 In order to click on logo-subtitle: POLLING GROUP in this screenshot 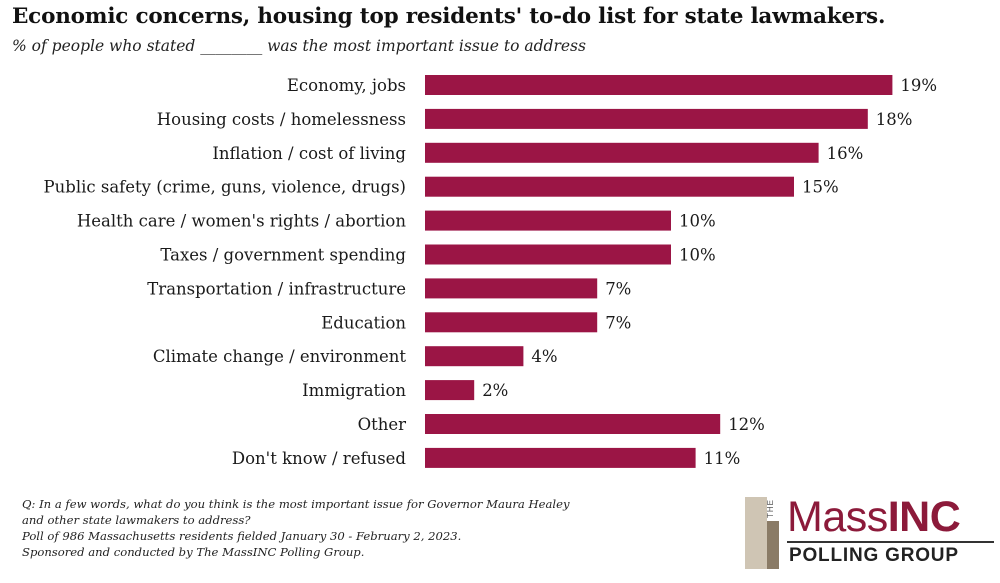, I will do `click(874, 555)`.